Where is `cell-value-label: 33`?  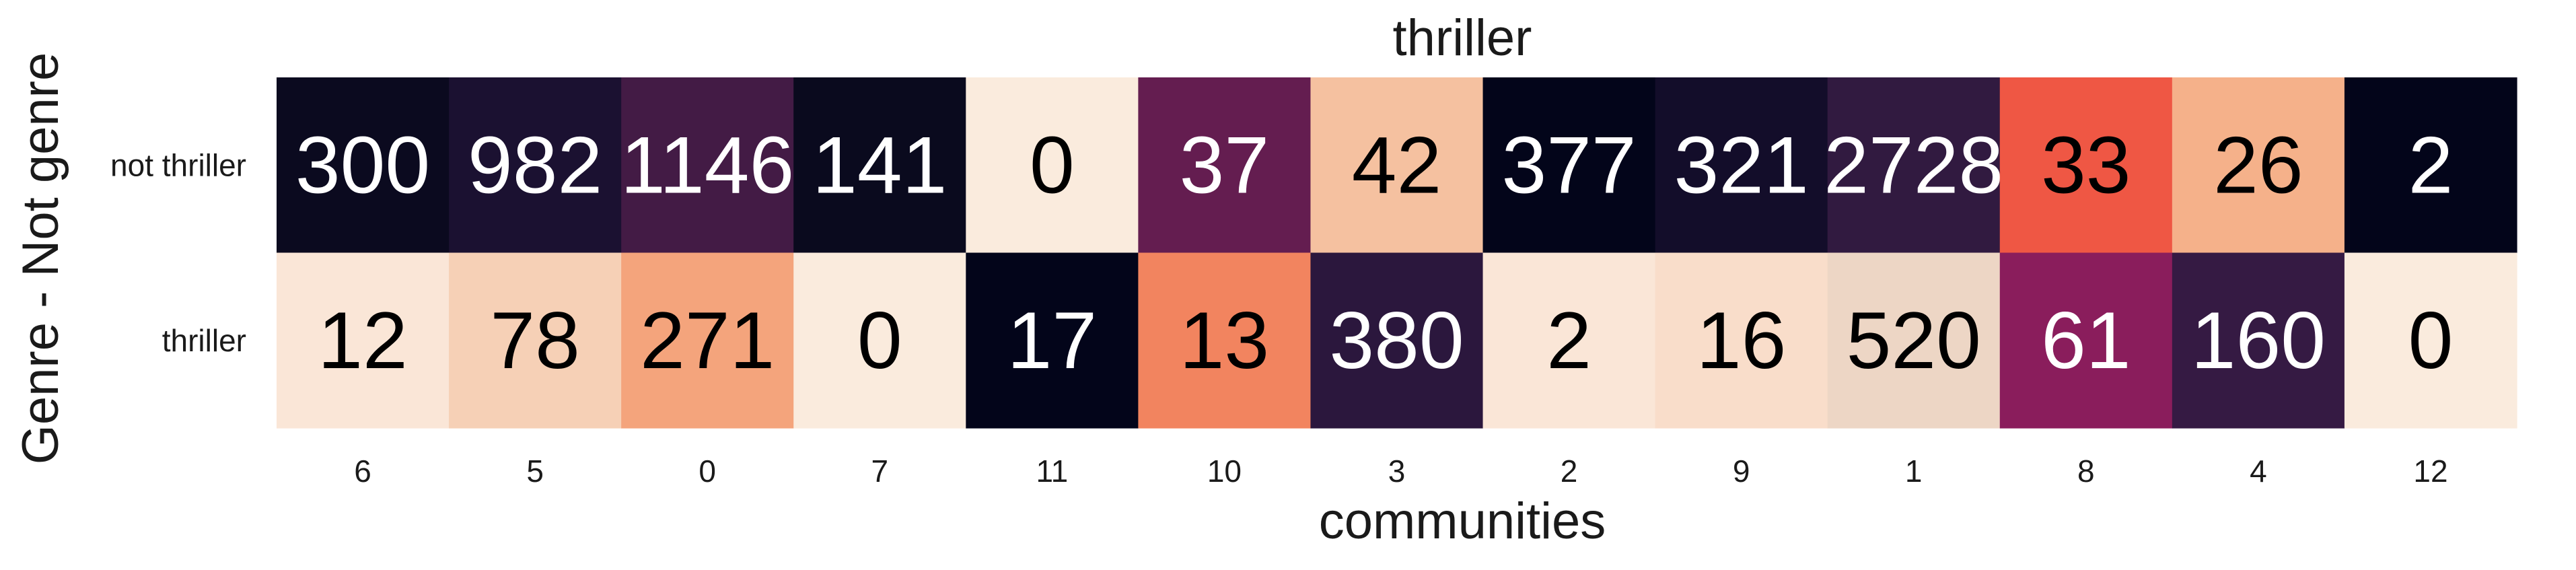 cell-value-label: 33 is located at coordinates (2086, 165).